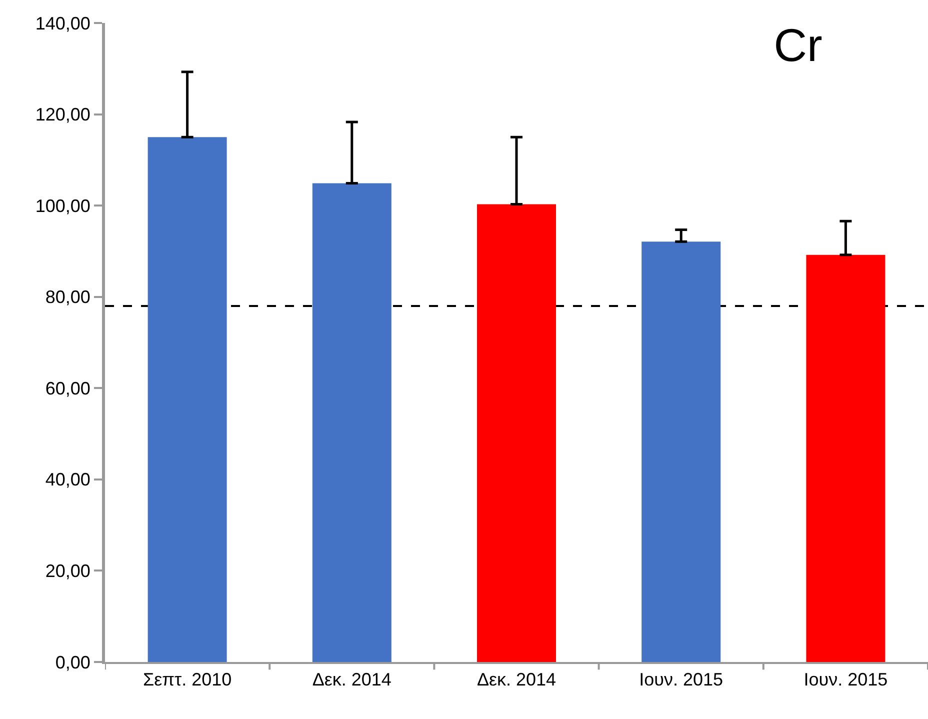  Describe the element at coordinates (67, 388) in the screenshot. I see `y-tick-label: 60,00` at that location.